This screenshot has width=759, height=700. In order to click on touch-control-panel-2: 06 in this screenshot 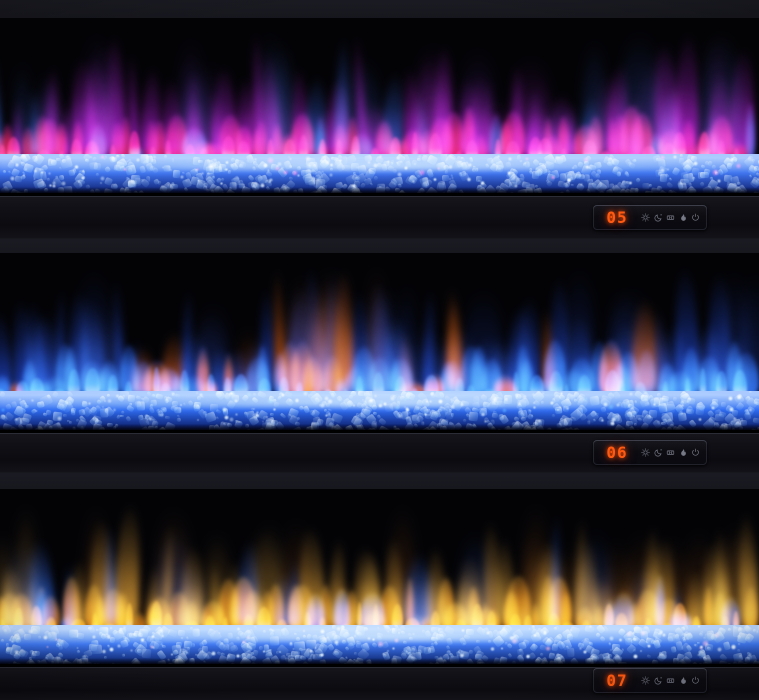, I will do `click(650, 452)`.